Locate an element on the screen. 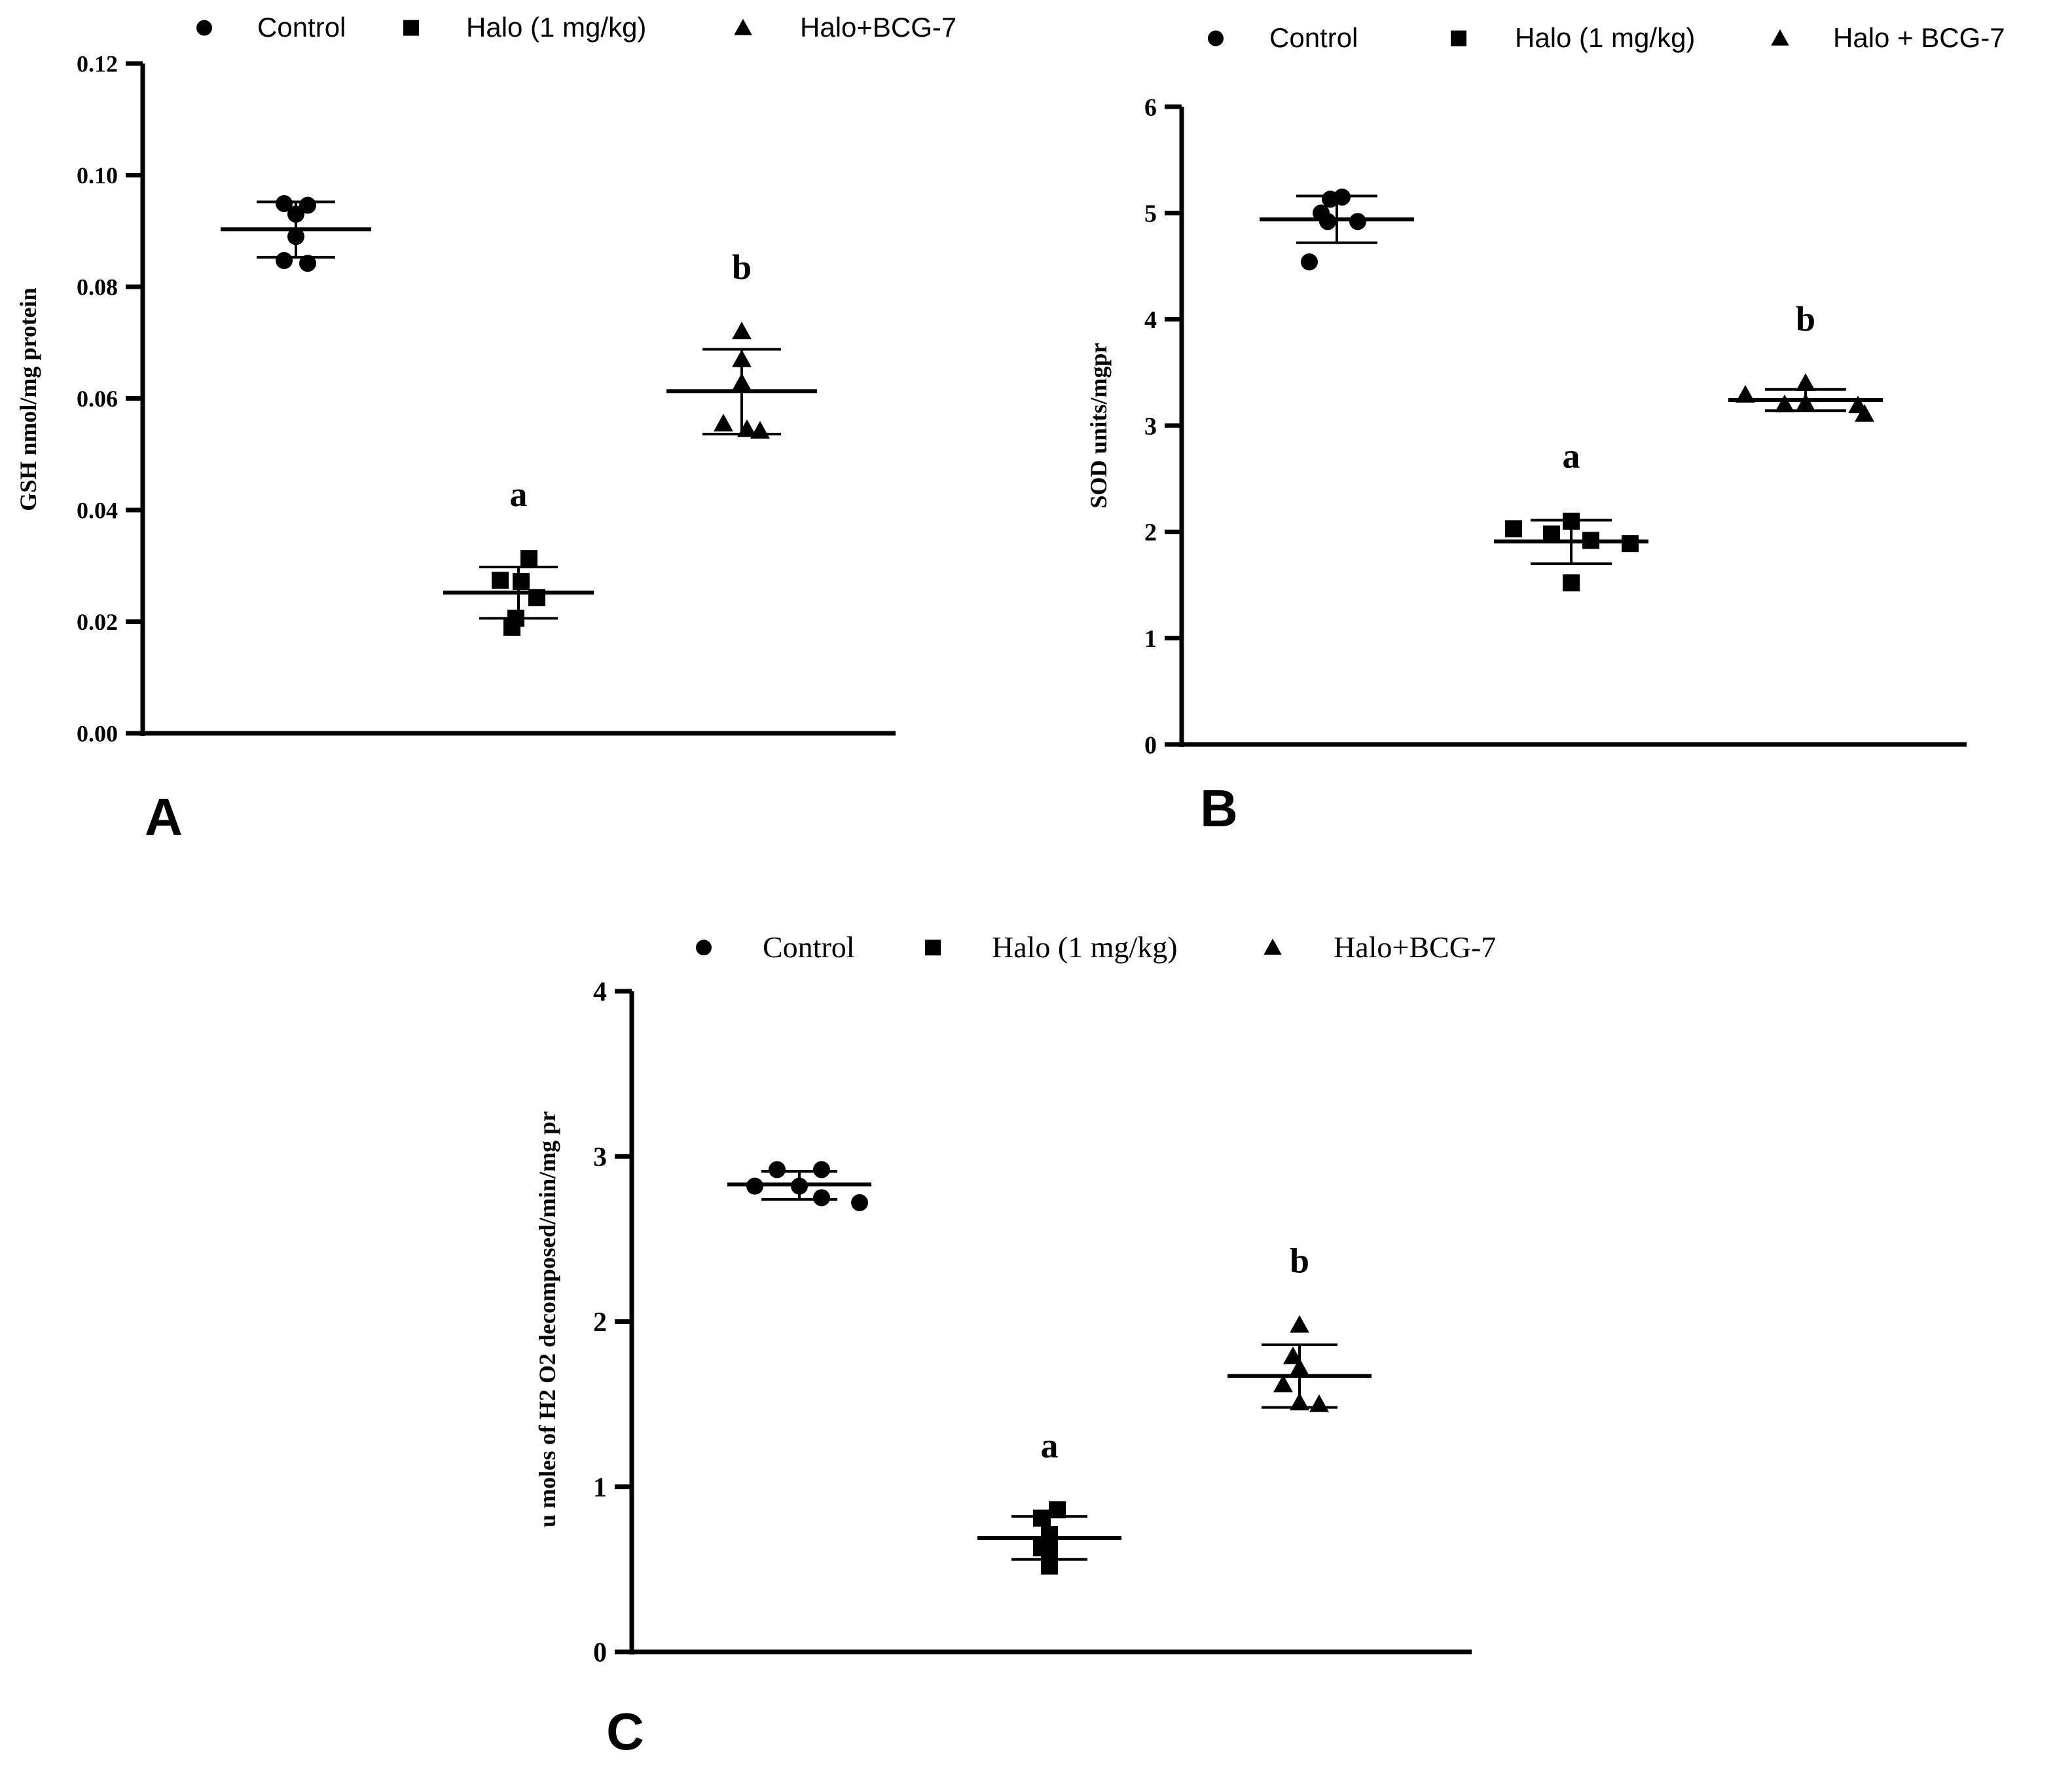  y-tick-label: 0 is located at coordinates (600, 1653).